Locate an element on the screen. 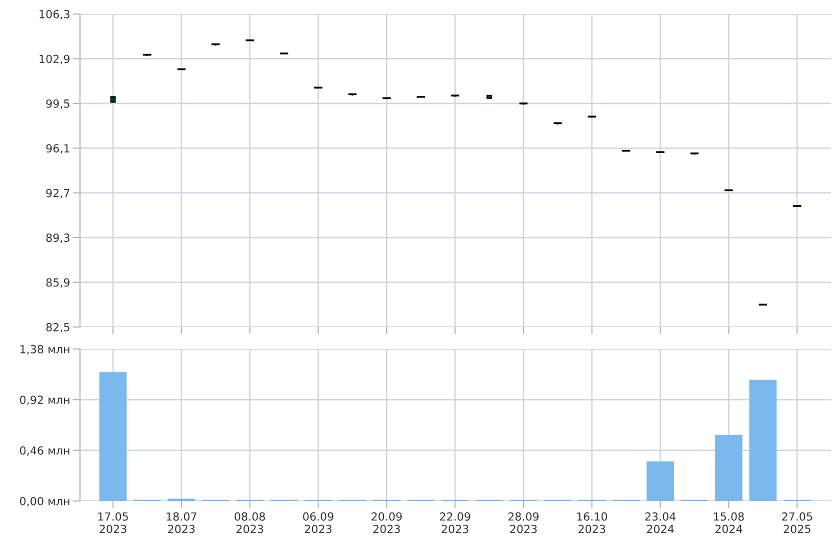 The image size is (840, 550). x-tick-label: 18.07 2023 is located at coordinates (181, 523).